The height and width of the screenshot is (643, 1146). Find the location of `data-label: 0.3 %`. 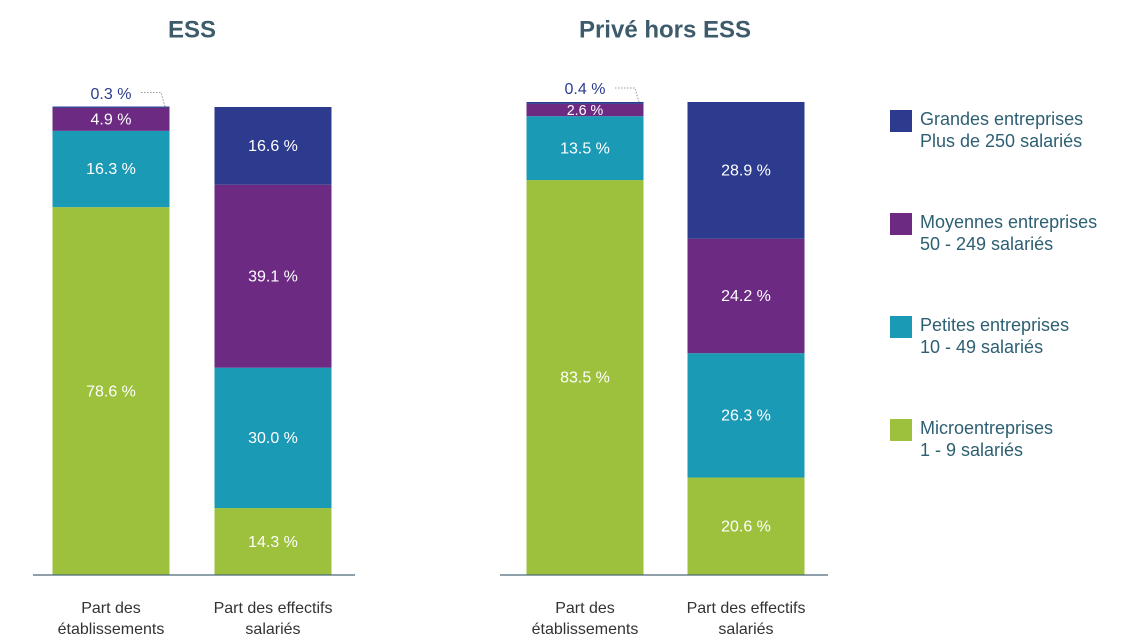

data-label: 0.3 % is located at coordinates (111, 94).